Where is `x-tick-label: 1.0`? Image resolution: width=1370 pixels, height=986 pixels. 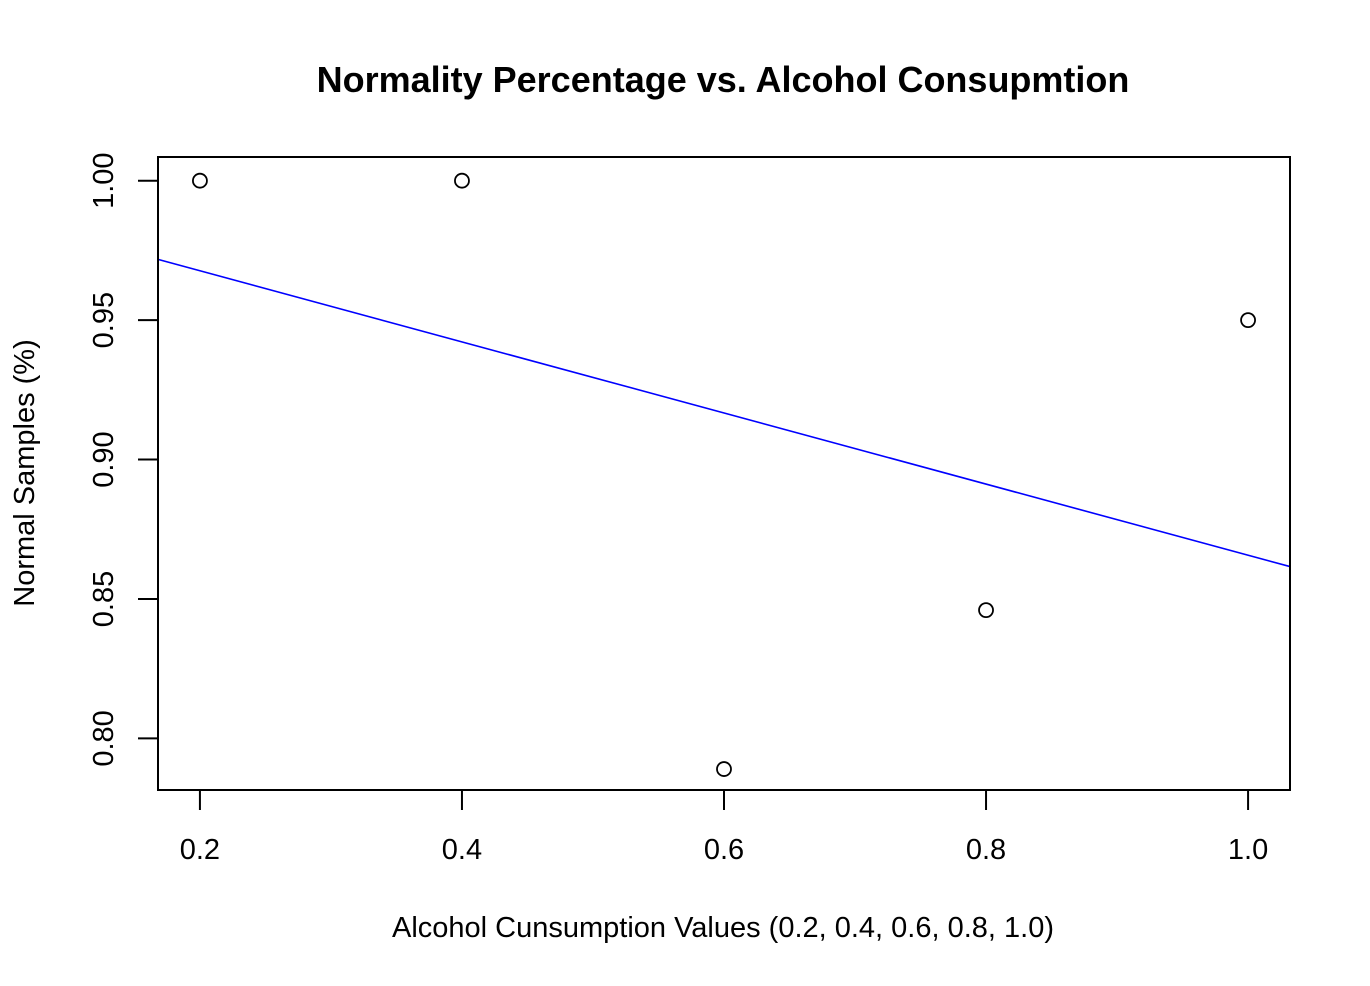 x-tick-label: 1.0 is located at coordinates (1248, 850).